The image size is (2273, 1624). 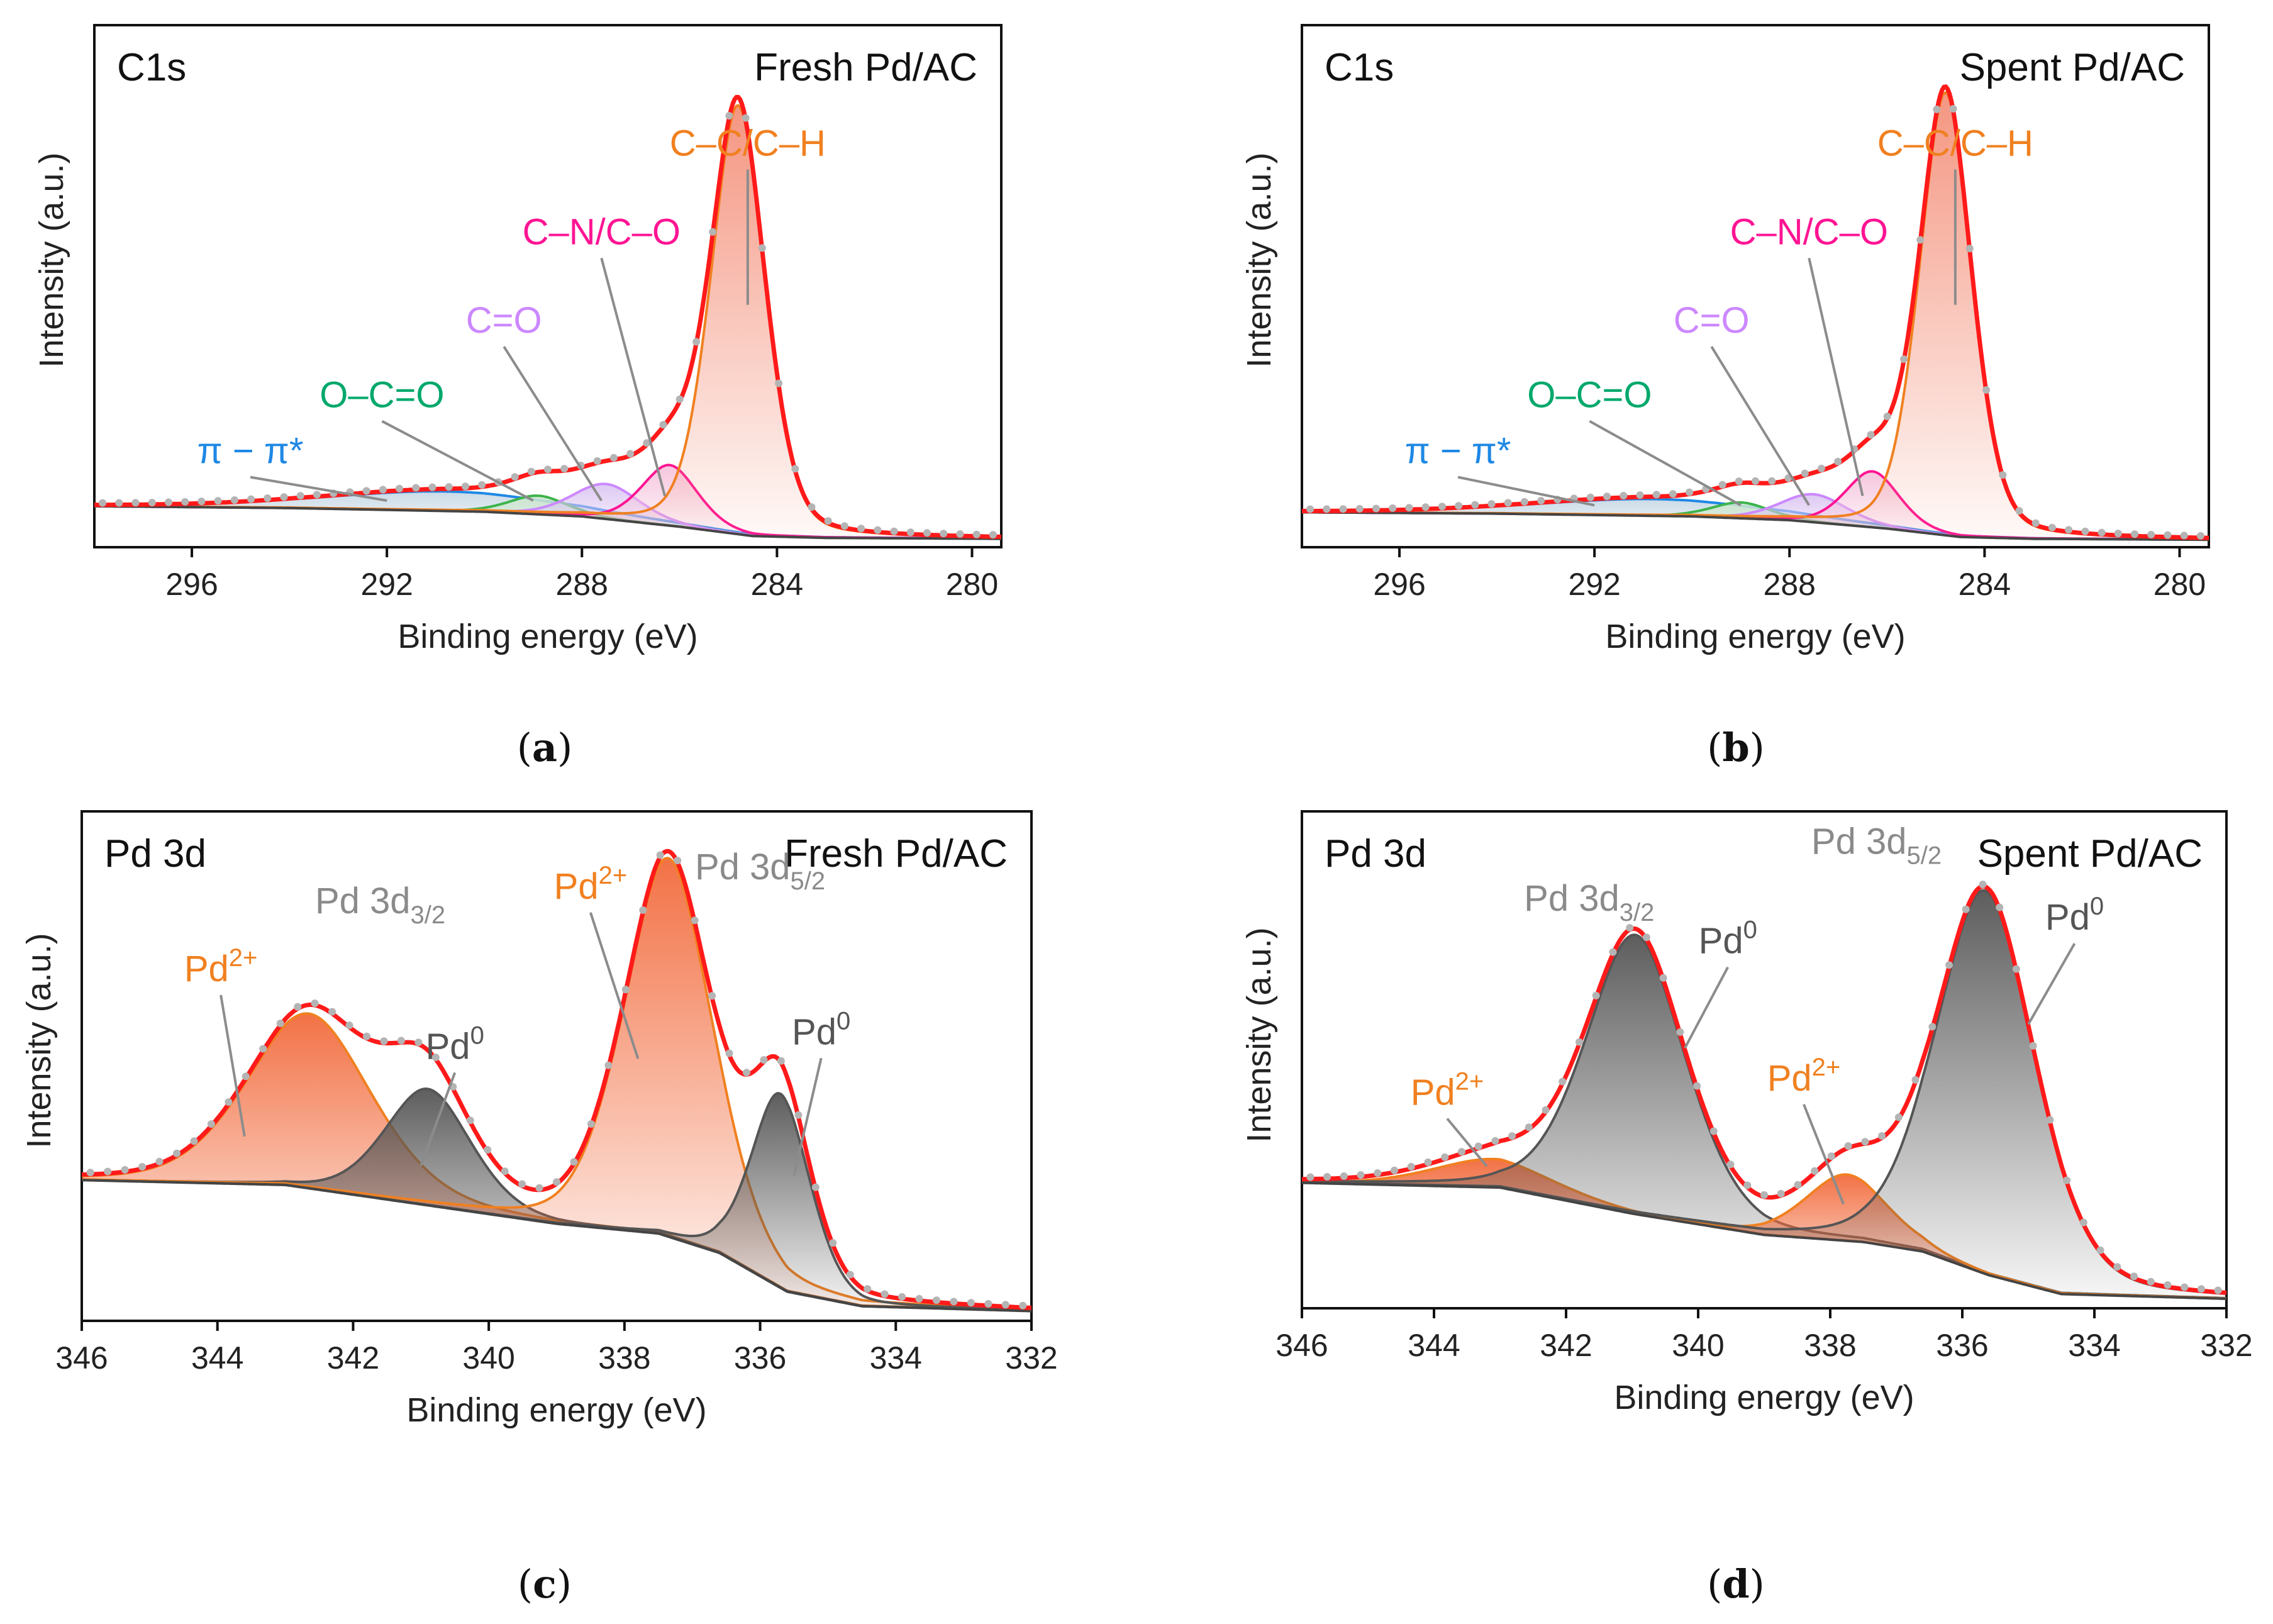 What do you see at coordinates (1756, 521) in the screenshot?
I see `component-fill-o_c_o` at bounding box center [1756, 521].